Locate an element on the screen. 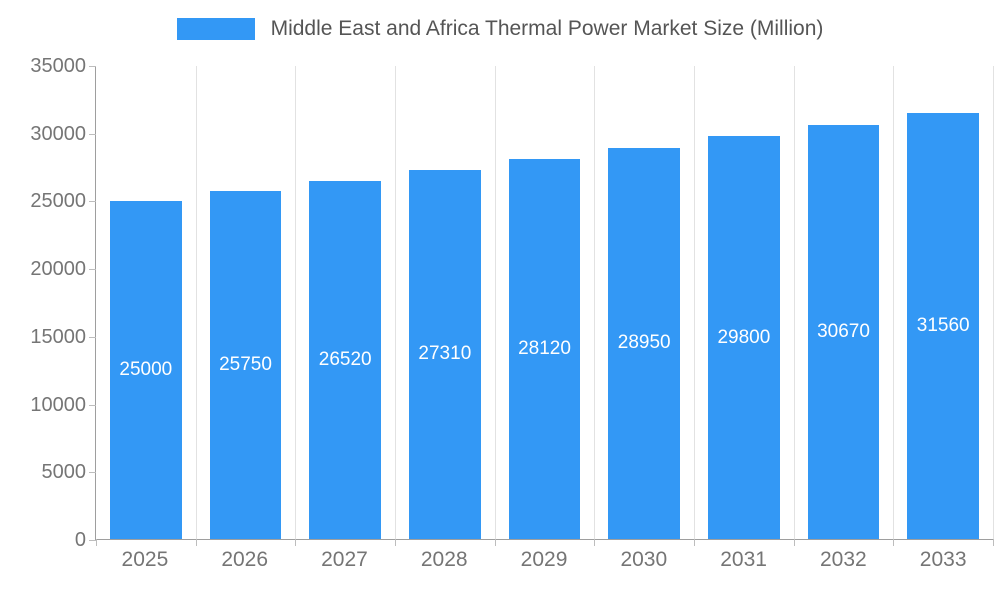  bar-value-label: 28120 is located at coordinates (544, 348).